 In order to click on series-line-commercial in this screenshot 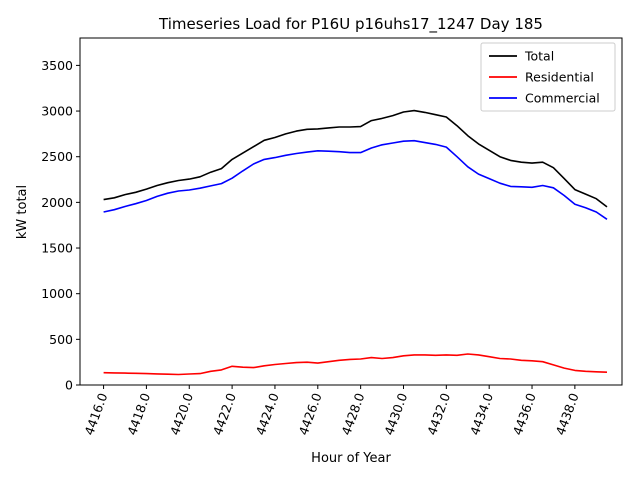, I will do `click(355, 179)`.